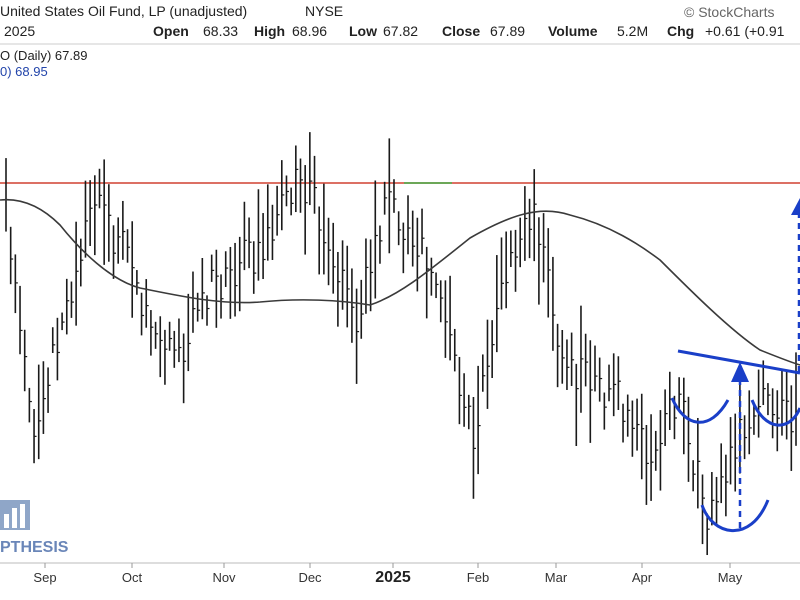  Describe the element at coordinates (730, 577) in the screenshot. I see `x-tick-label: May` at that location.